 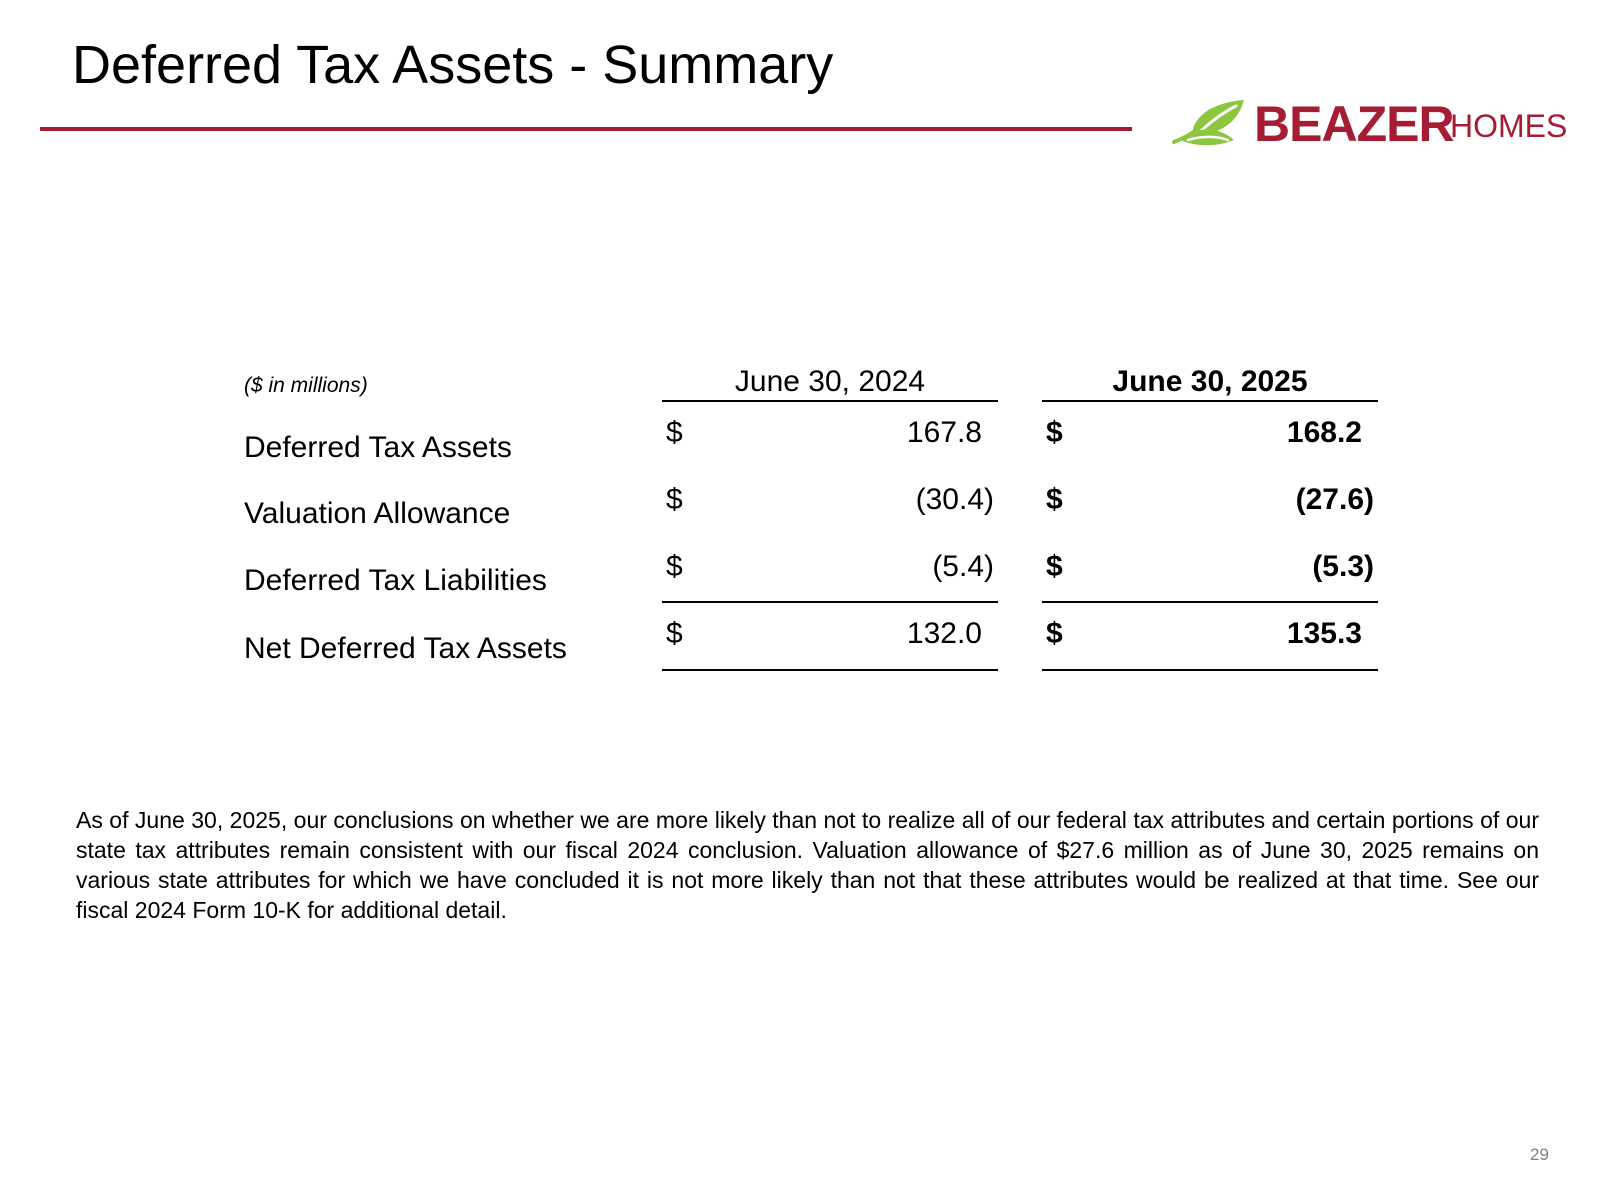 I want to click on subtotal-rule-2024, so click(x=830, y=602).